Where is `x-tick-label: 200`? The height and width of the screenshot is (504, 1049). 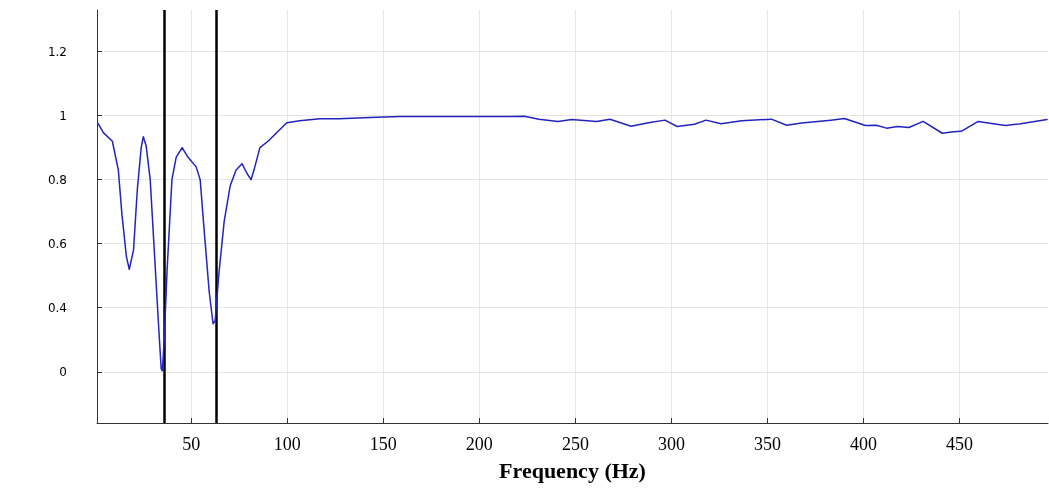
x-tick-label: 200 is located at coordinates (479, 444).